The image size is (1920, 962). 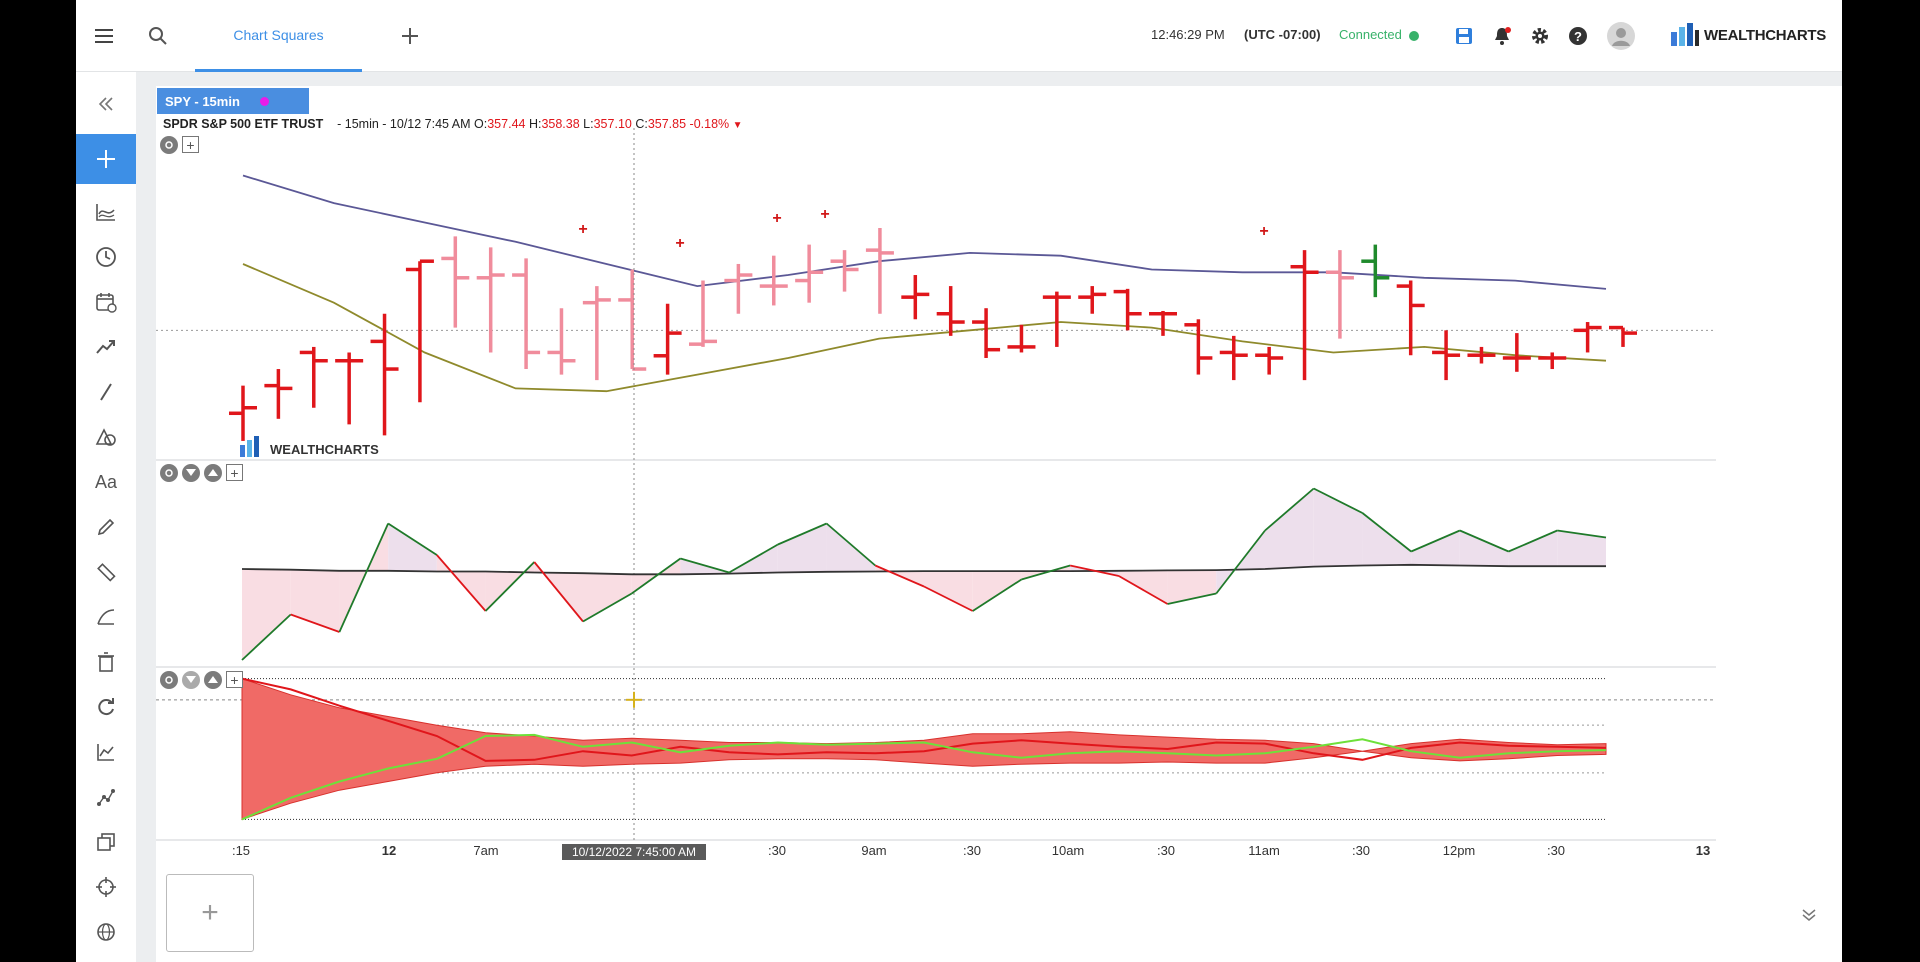 I want to click on pane1-controls: +, so click(x=179, y=145).